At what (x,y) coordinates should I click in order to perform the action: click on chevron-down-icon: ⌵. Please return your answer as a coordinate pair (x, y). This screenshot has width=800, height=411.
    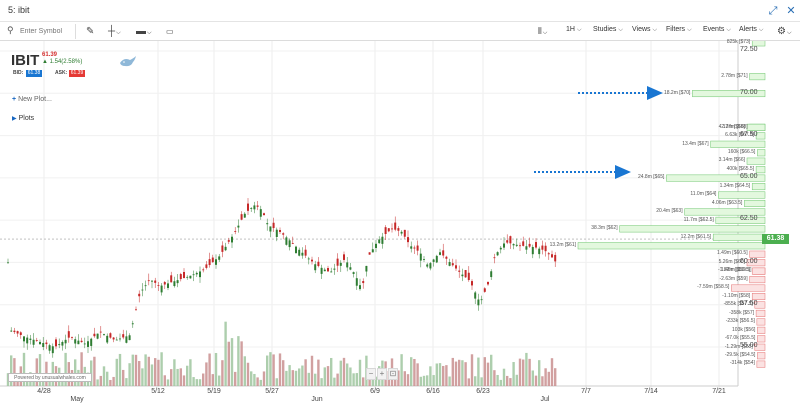
    Looking at the image, I should click on (655, 30).